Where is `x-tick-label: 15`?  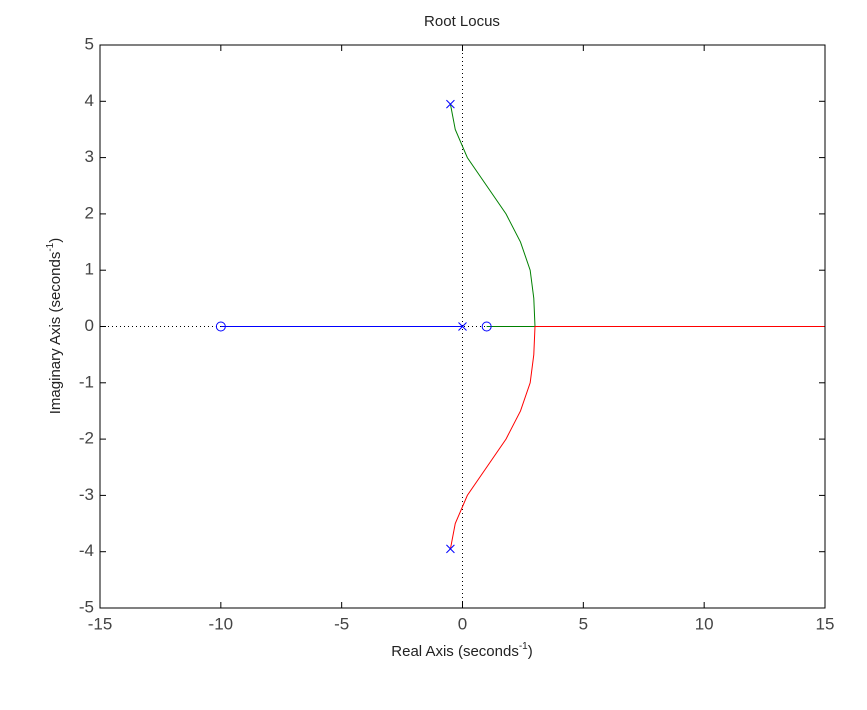 x-tick-label: 15 is located at coordinates (825, 623).